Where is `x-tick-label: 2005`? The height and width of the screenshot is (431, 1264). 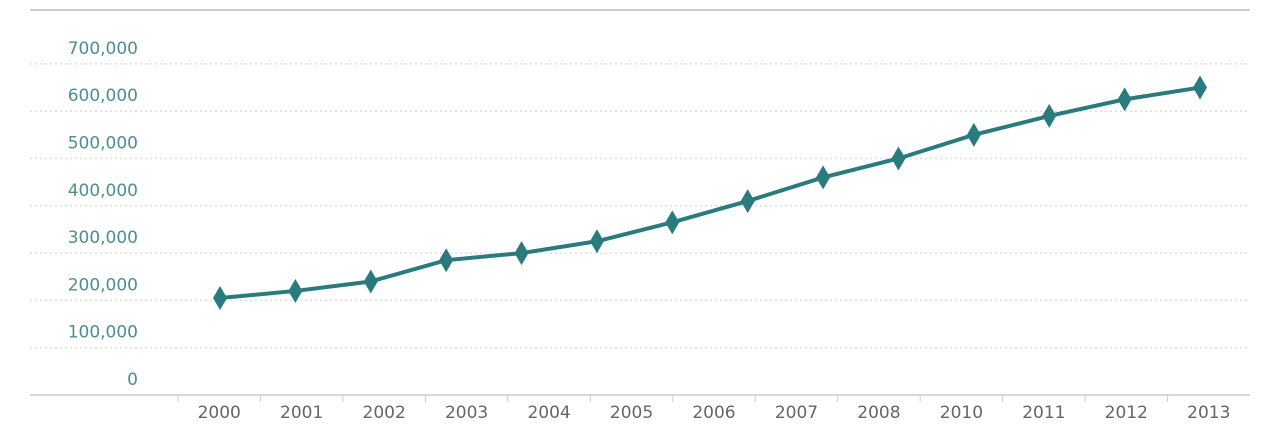
x-tick-label: 2005 is located at coordinates (631, 413).